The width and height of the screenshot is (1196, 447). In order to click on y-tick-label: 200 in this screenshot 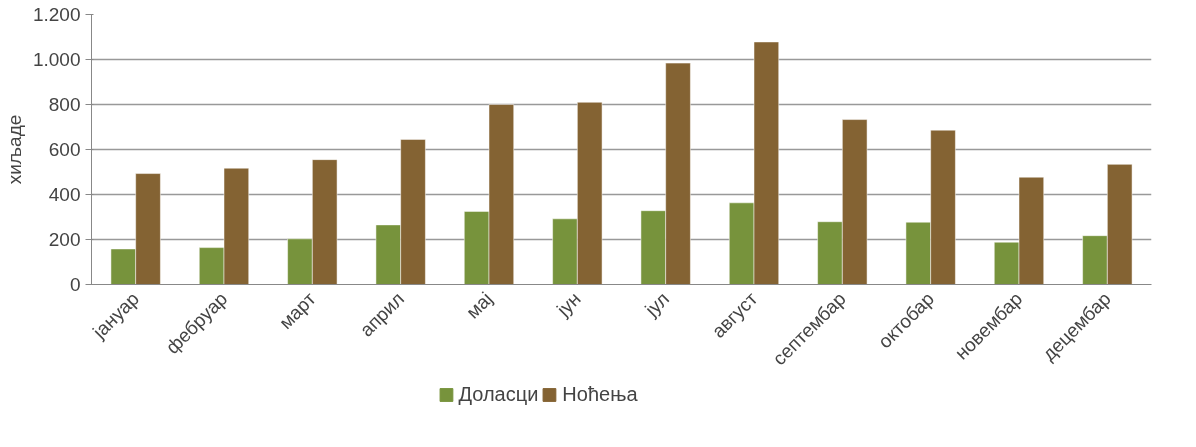, I will do `click(64, 239)`.